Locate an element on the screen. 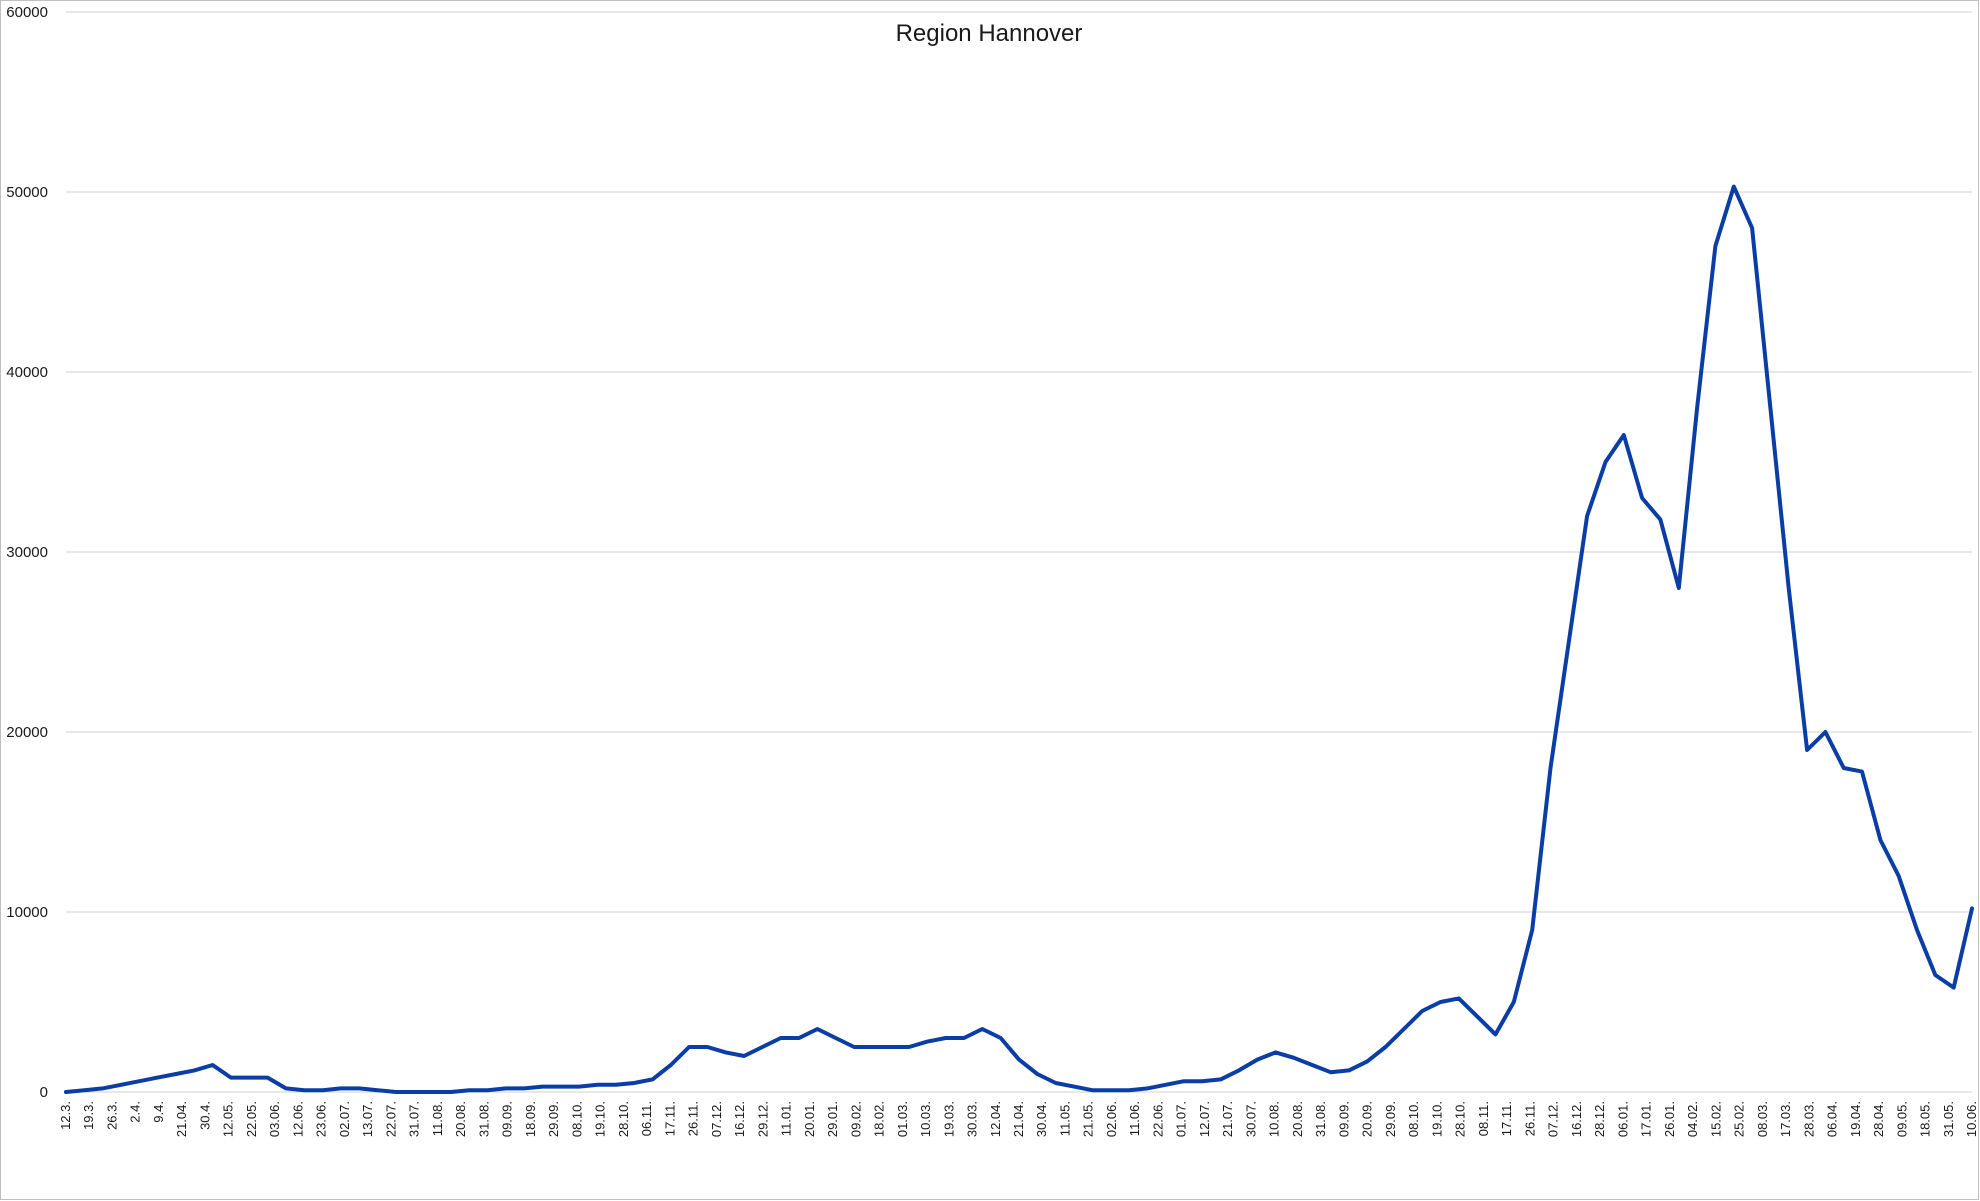 The width and height of the screenshot is (1980, 1201). x-tick-label: 19.03. is located at coordinates (948, 1119).